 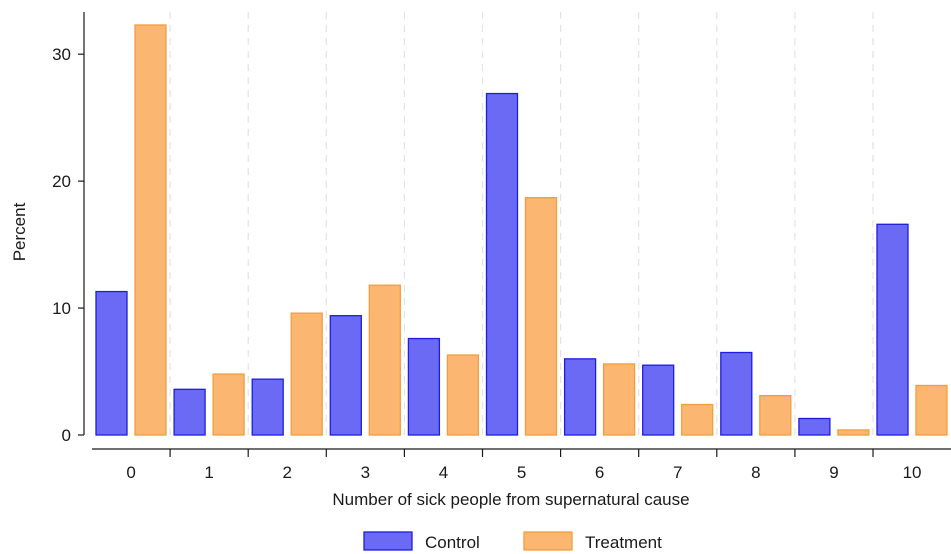 I want to click on x-tick-label: 10, so click(x=912, y=472).